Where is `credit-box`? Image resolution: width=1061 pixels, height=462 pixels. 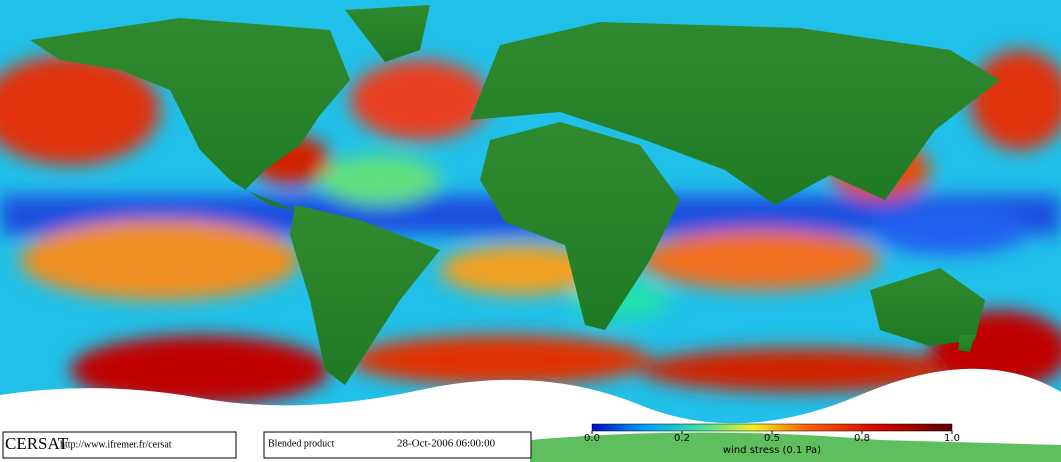
credit-box is located at coordinates (119, 445).